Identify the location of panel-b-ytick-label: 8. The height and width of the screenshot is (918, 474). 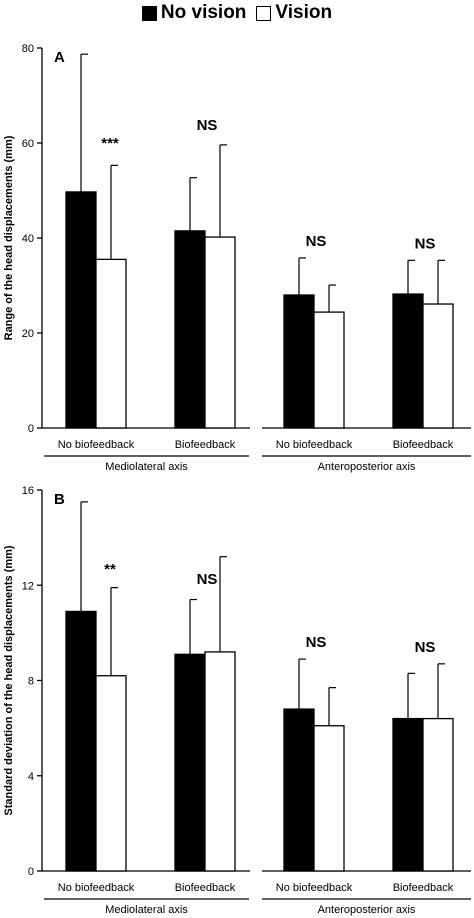
(31, 682).